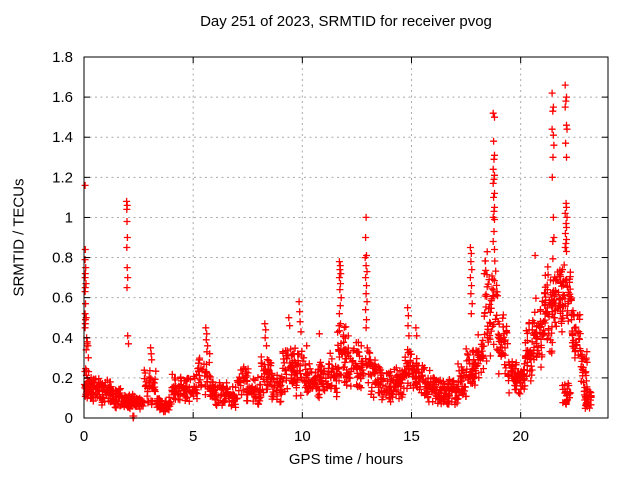  I want to click on y-tick-label: 1, so click(69, 217).